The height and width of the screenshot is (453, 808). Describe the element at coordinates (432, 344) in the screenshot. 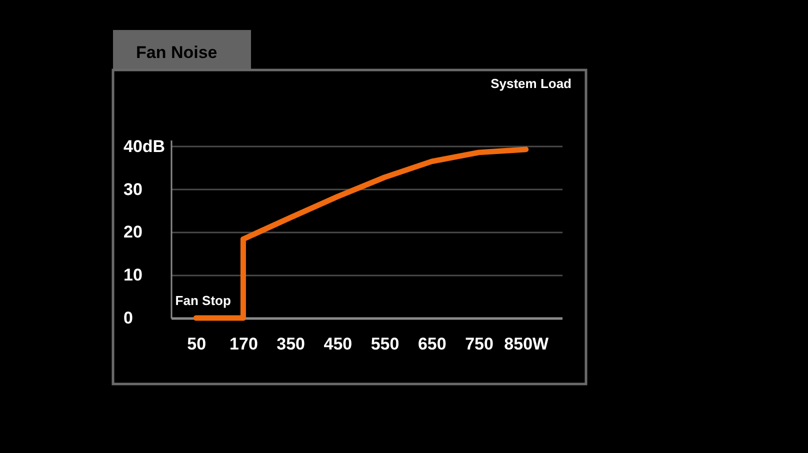

I see `x-tick-label: 650` at that location.